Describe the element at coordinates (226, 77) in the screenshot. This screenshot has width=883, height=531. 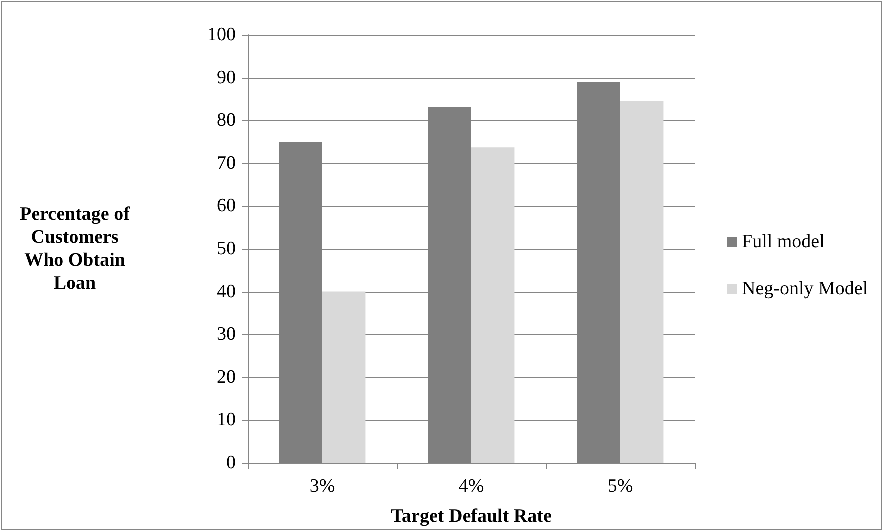
I see `y-tick-label: 90` at that location.